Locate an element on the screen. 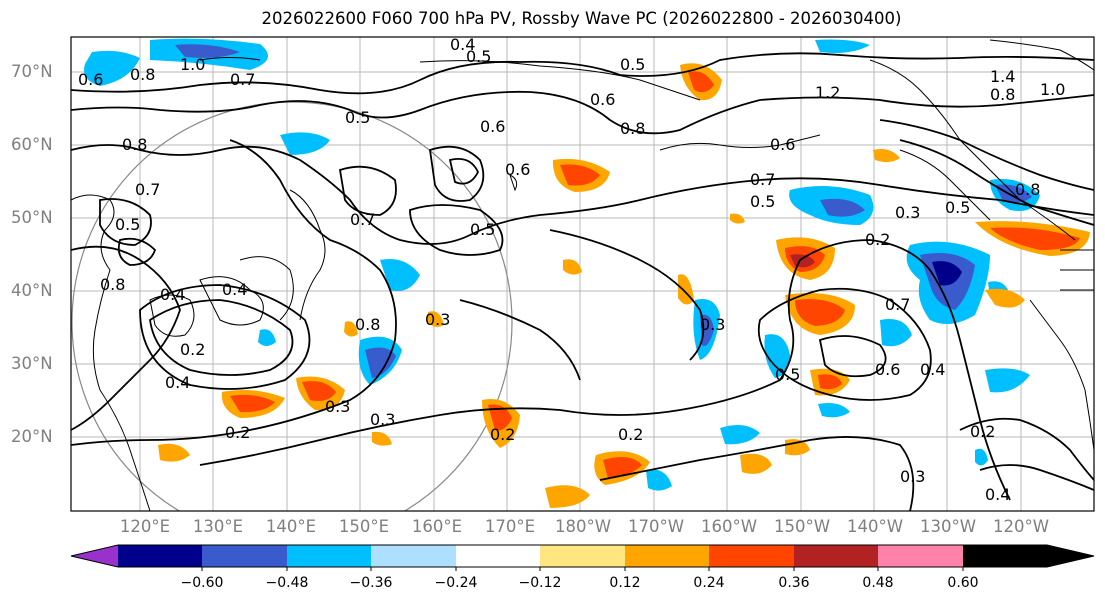 The image size is (1105, 604). colorbar-outline is located at coordinates (582, 556).